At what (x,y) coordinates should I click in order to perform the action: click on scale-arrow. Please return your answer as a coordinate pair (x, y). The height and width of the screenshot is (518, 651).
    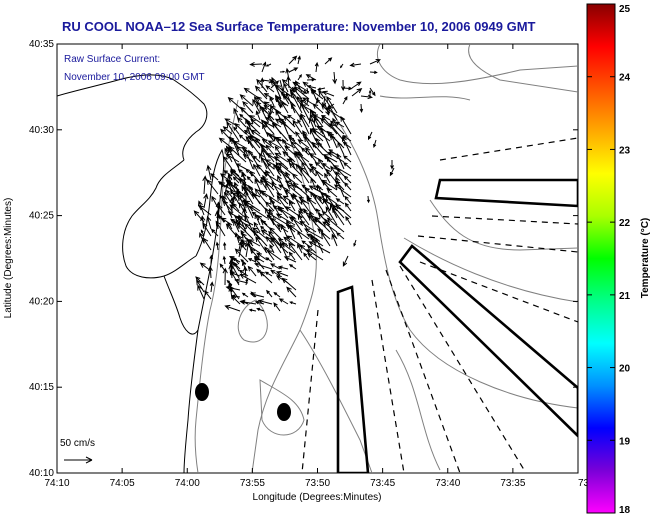
    Looking at the image, I should click on (78, 460).